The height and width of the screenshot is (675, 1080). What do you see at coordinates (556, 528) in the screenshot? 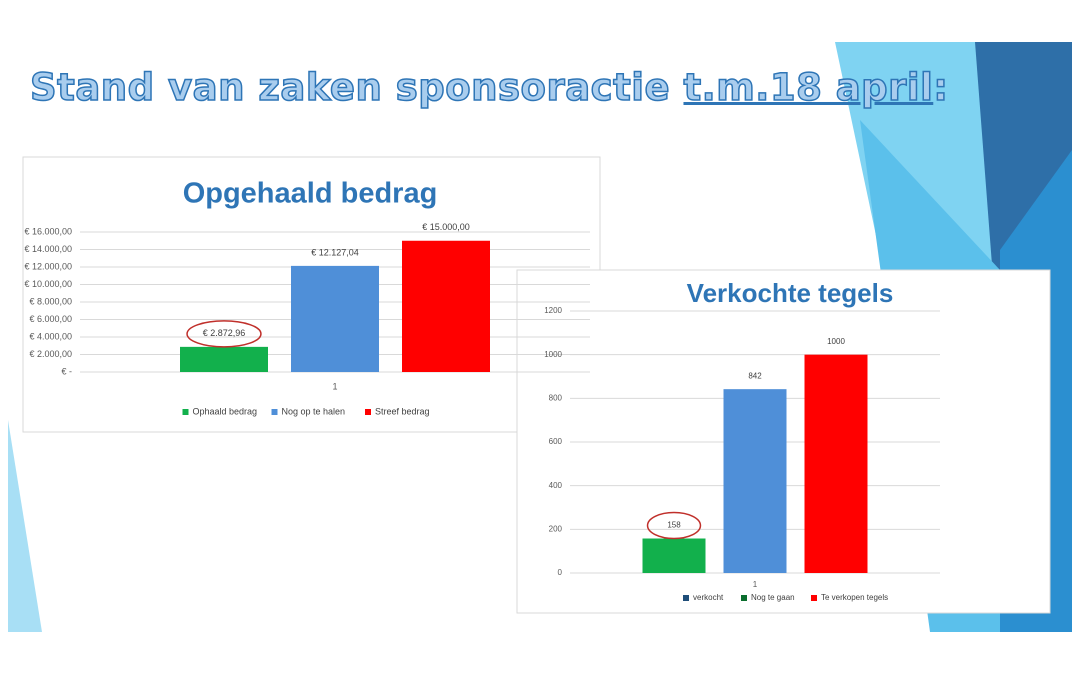
I see `y-tick-label: 200` at bounding box center [556, 528].